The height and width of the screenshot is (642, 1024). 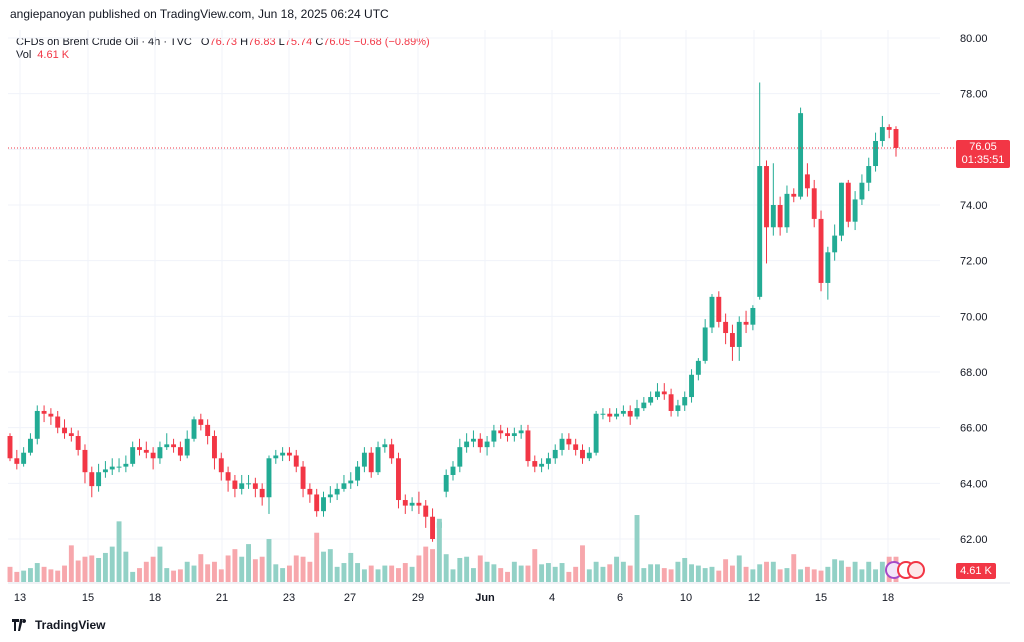 I want to click on last-price-tag: 76.05 01:35:51, so click(x=983, y=154).